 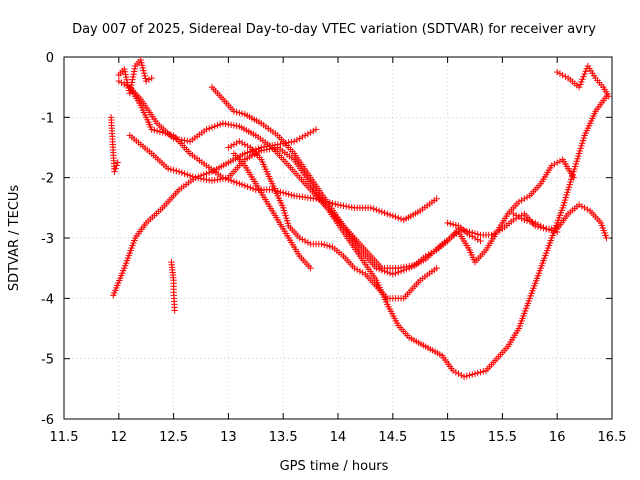 What do you see at coordinates (14, 238) in the screenshot?
I see `y-axis-label: SDTVAR / TECUs` at bounding box center [14, 238].